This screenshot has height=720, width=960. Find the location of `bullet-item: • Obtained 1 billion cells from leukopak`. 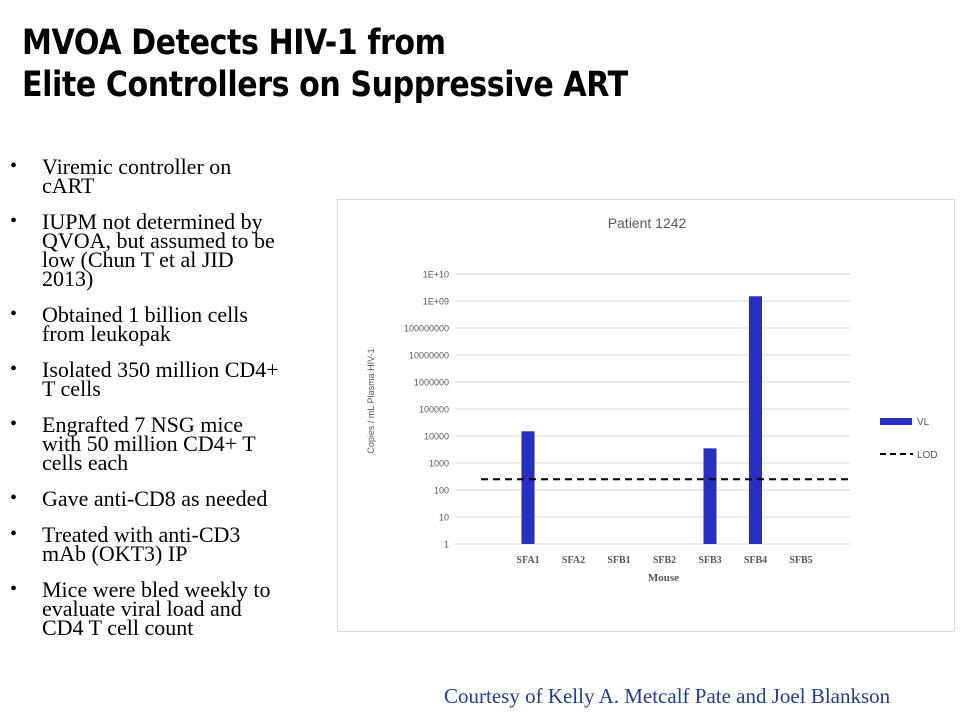

bullet-item: • Obtained 1 billion cells from leukopak is located at coordinates (175, 324).